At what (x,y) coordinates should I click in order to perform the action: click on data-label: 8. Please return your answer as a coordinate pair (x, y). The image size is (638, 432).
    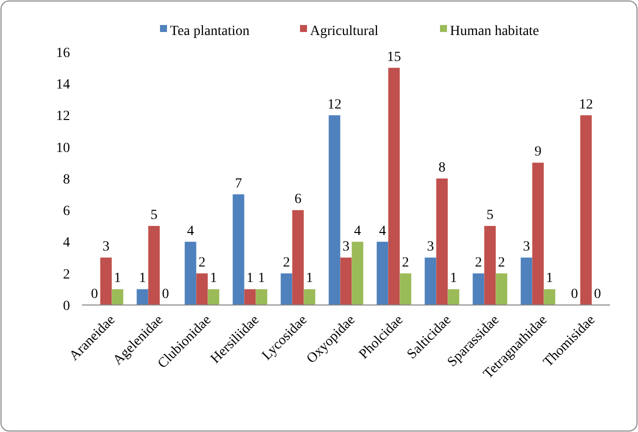
    Looking at the image, I should click on (442, 168).